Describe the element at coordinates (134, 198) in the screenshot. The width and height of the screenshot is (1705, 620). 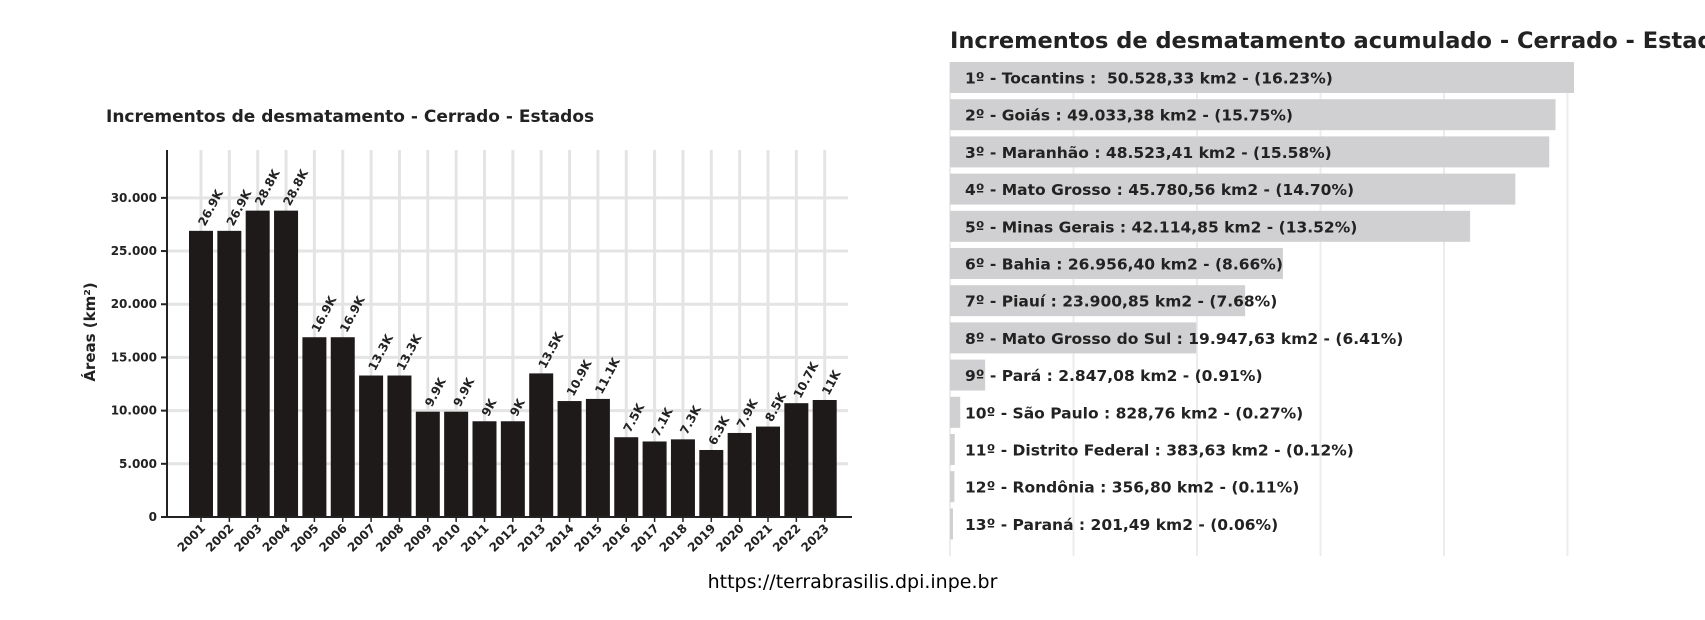
I see `left-ytick-label: 30.000` at that location.